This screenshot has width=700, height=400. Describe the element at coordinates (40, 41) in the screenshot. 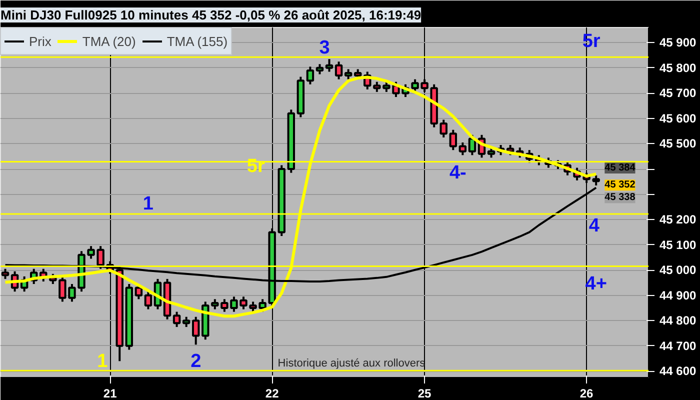

I see `legend-label: Prix` at that location.